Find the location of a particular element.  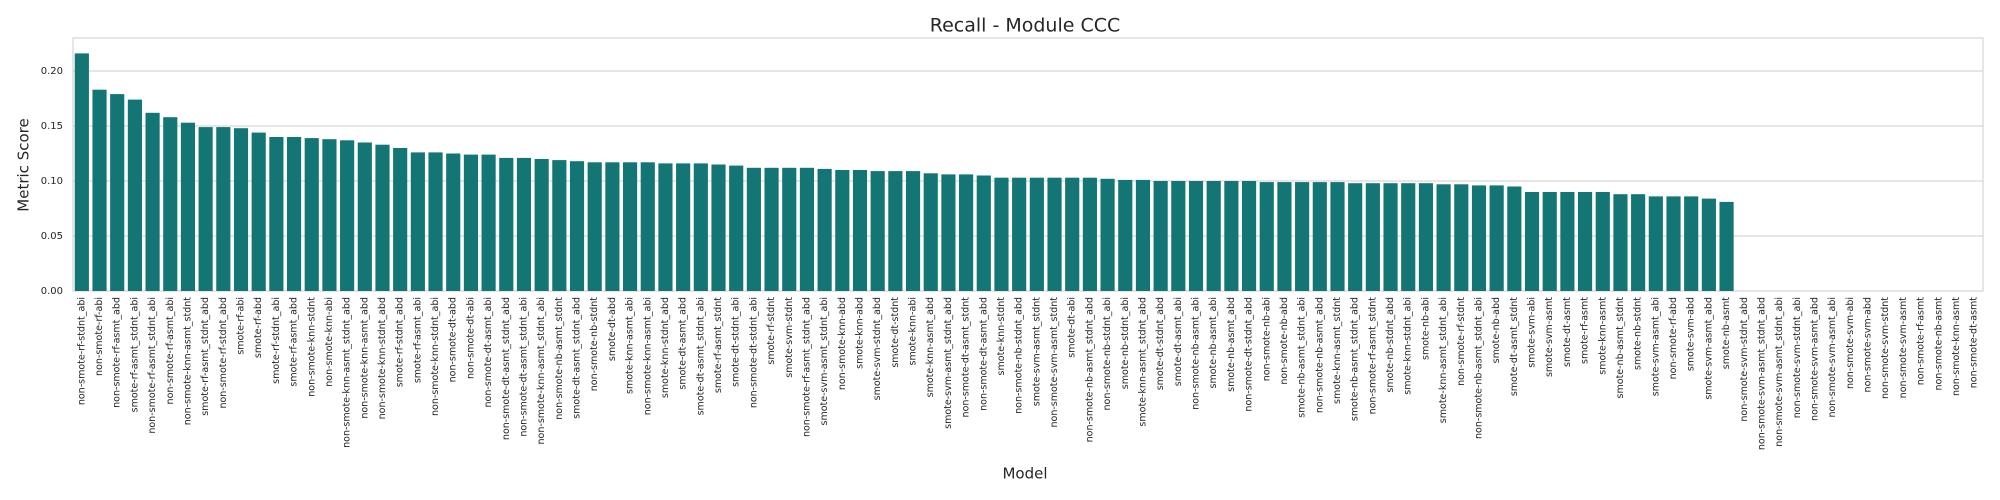

x-tick-label: smote-nb-stdnt_abi is located at coordinates (1125, 343).